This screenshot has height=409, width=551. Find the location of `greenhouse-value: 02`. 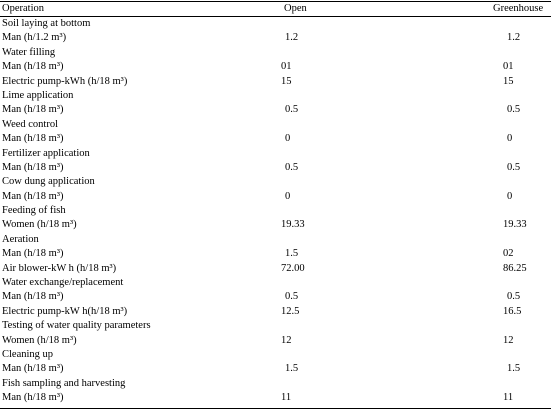

greenhouse-value: 02 is located at coordinates (508, 254).